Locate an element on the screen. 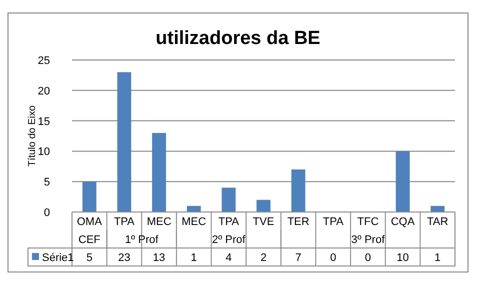  text: CEF is located at coordinates (89, 240).